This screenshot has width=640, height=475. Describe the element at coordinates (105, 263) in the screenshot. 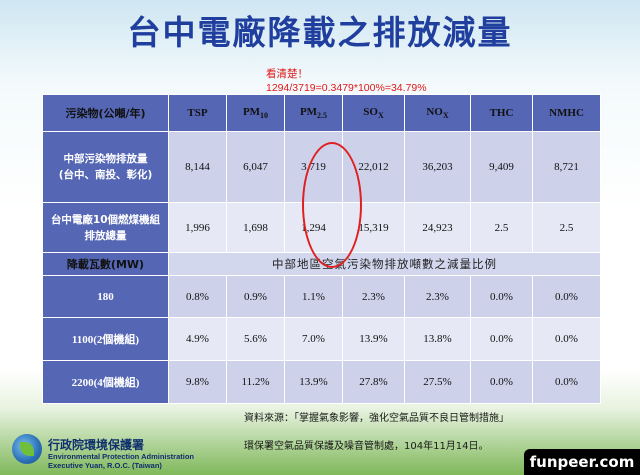

I see `subheader-label: 降載瓦數(MW)` at that location.